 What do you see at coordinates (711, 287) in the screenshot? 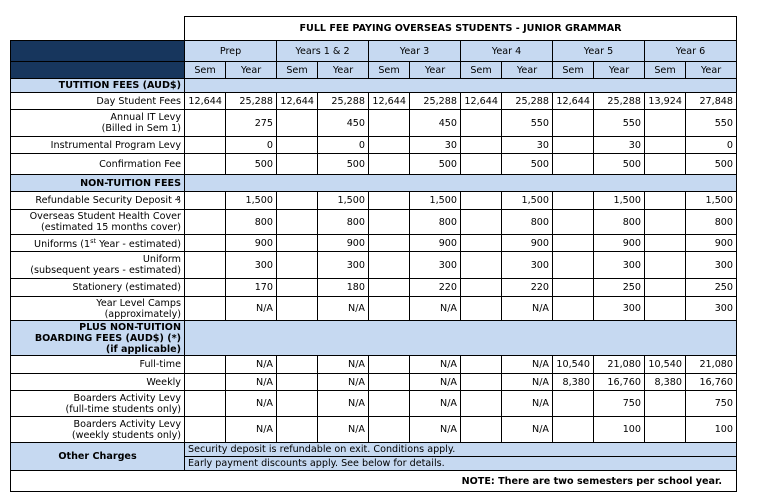
I see `year-value-cell: 250` at bounding box center [711, 287].